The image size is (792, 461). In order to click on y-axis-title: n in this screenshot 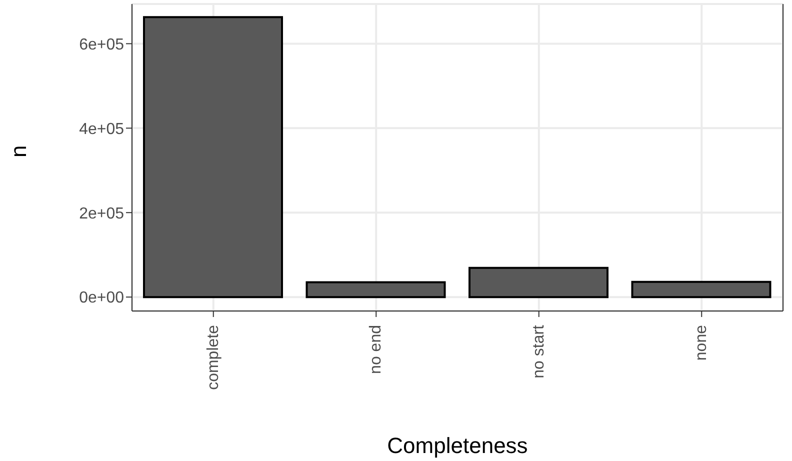, I will do `click(18, 151)`.